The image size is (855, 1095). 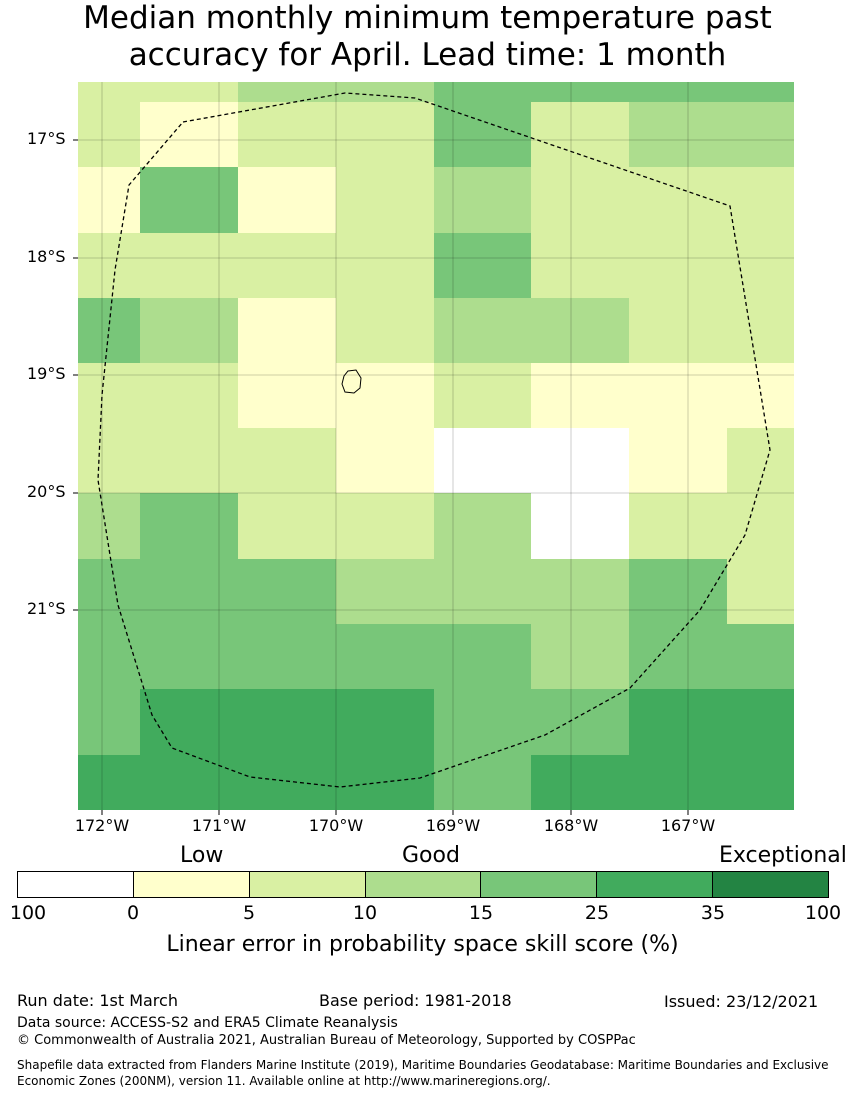 I want to click on category-exceptional: Exceptional, so click(x=783, y=855).